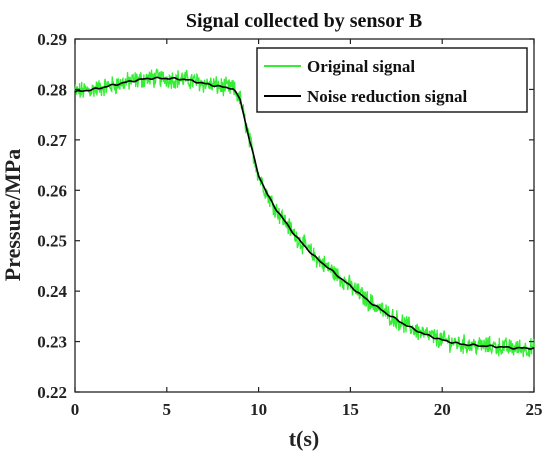 Image resolution: width=550 pixels, height=458 pixels. Describe the element at coordinates (387, 96) in the screenshot. I see `legend-label-noise-reduction-signal: Noise reduction signal` at that location.